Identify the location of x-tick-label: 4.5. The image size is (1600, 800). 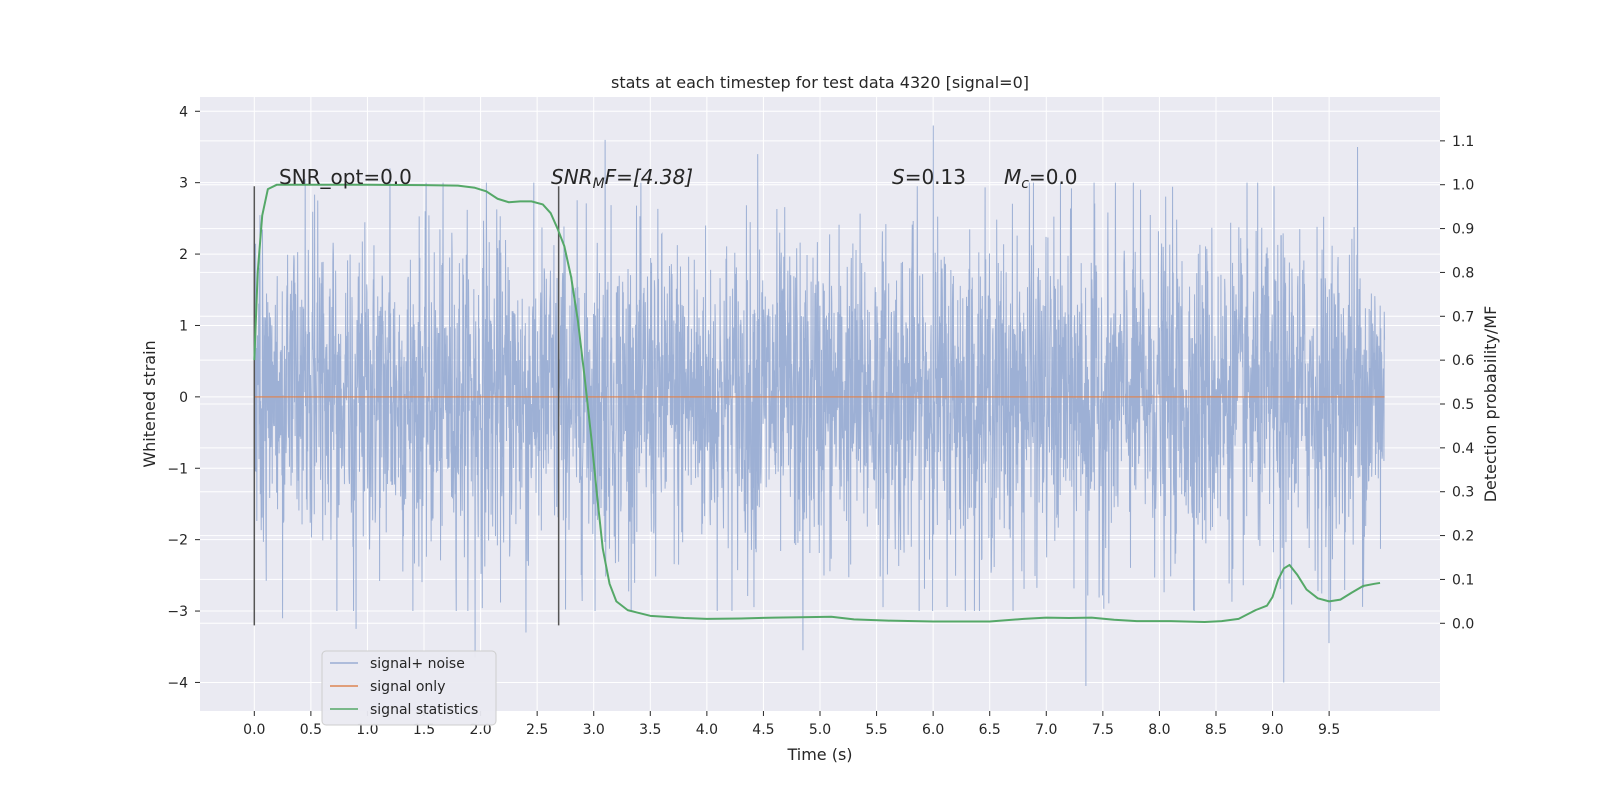
(763, 730).